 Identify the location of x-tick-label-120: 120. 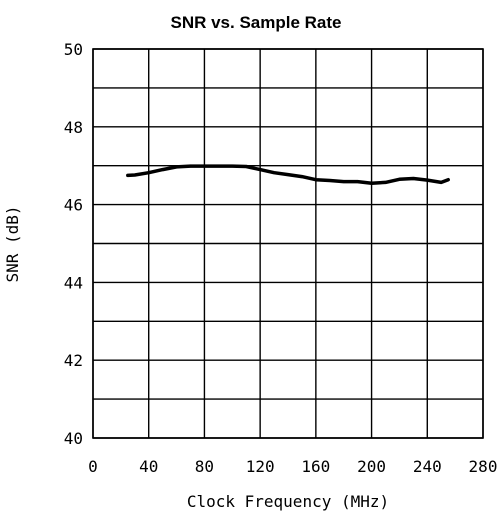
(260, 466).